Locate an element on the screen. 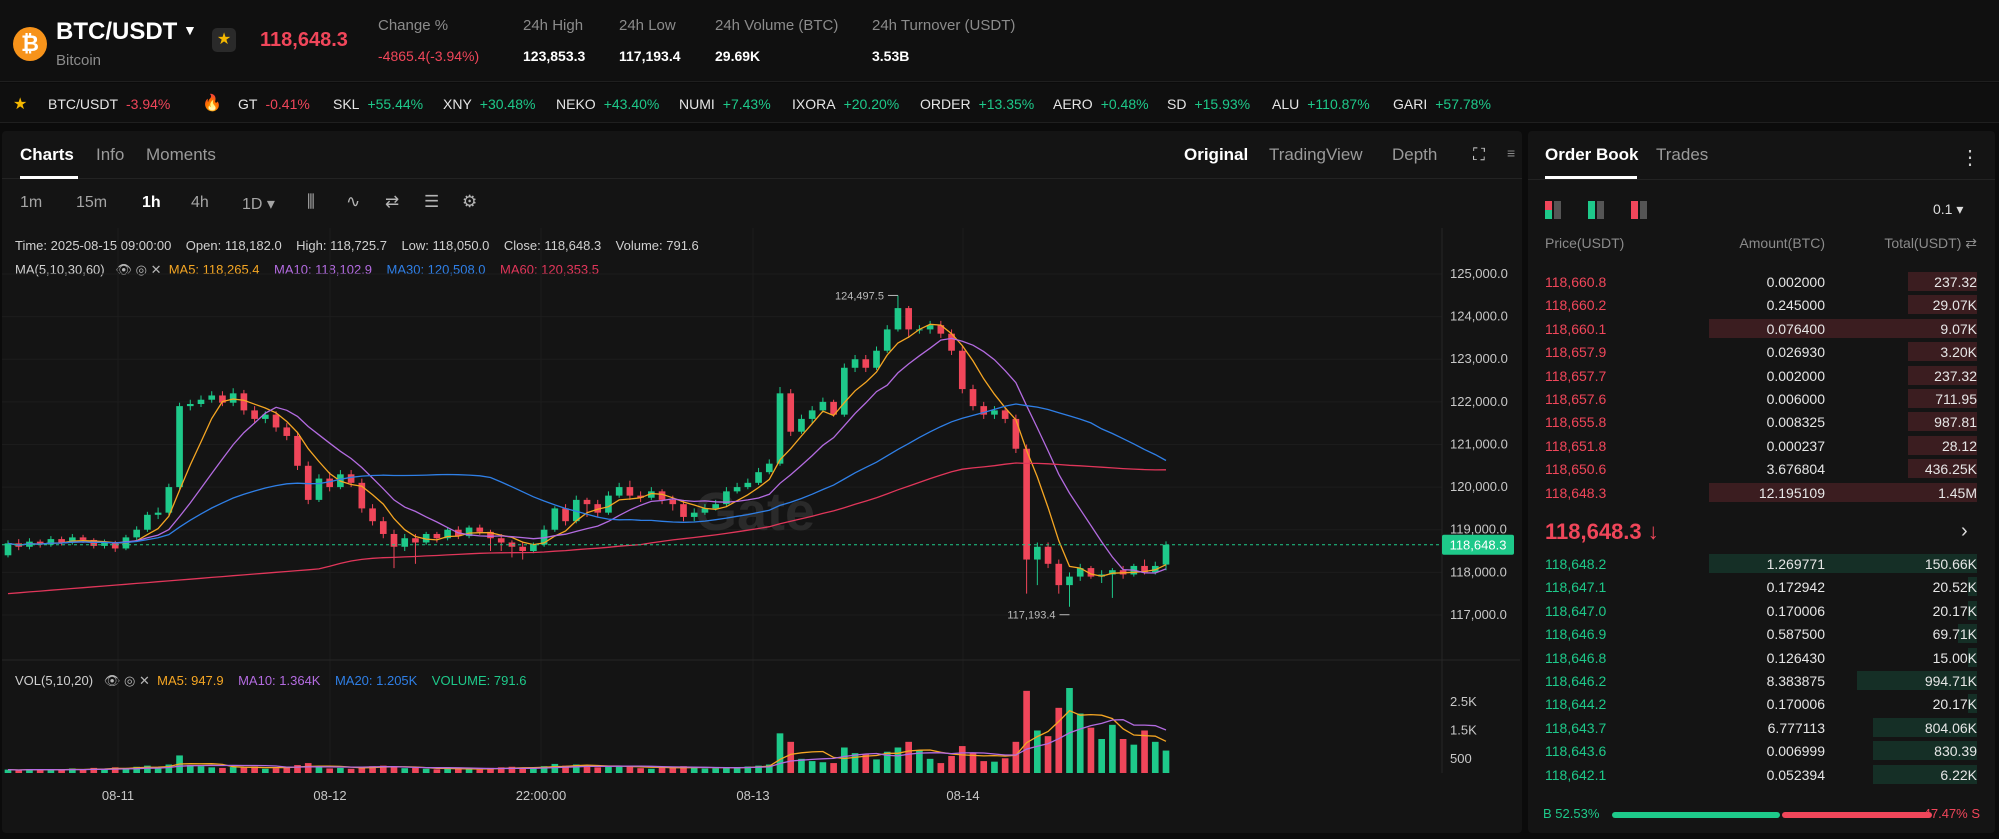  fullscreen-icon: ⛶ is located at coordinates (1479, 154).